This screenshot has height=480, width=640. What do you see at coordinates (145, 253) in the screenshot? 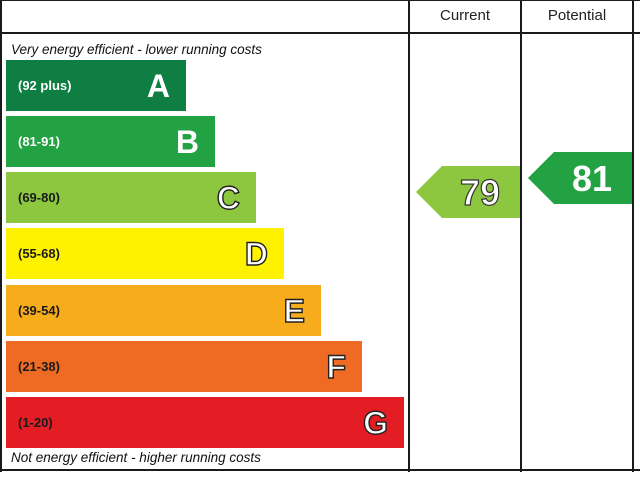
I see `band-d: (55-68) D` at bounding box center [145, 253].